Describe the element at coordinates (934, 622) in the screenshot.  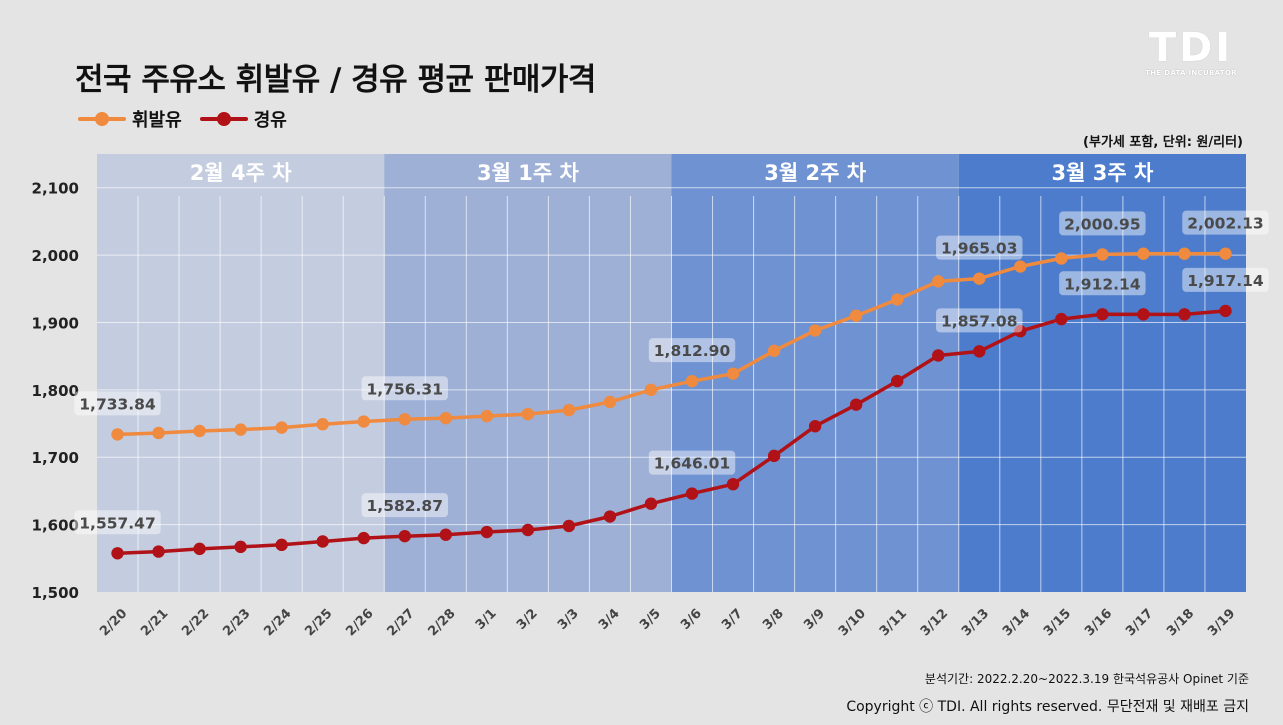
I see `x-tick-label: 3/12` at that location.